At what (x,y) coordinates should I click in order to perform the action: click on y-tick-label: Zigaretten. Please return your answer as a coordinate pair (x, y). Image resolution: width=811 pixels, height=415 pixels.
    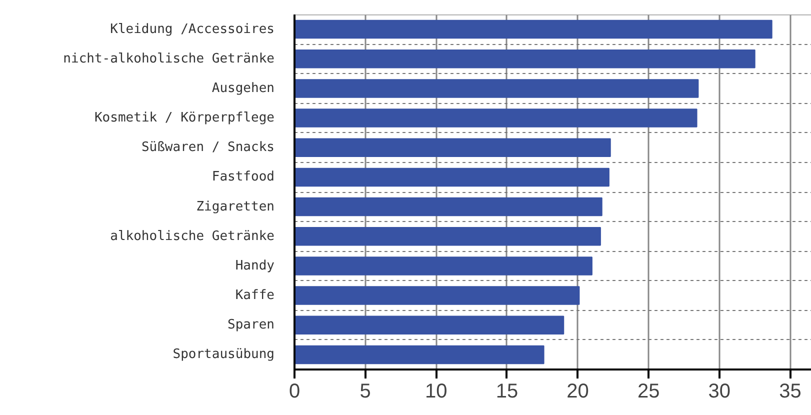
    Looking at the image, I should click on (235, 206).